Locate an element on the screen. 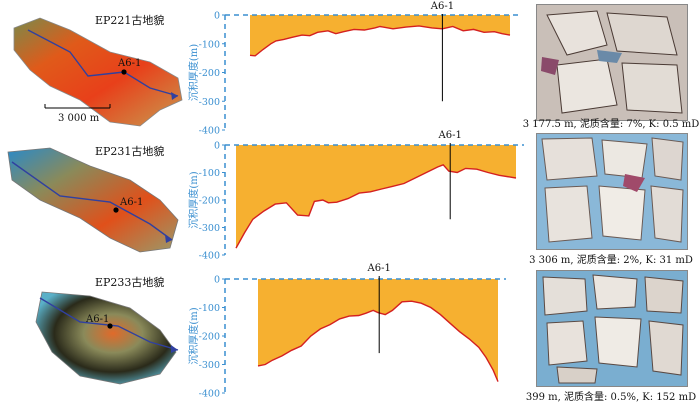 The height and width of the screenshot is (403, 700). y-tick-label-3-4: -400 is located at coordinates (209, 394).